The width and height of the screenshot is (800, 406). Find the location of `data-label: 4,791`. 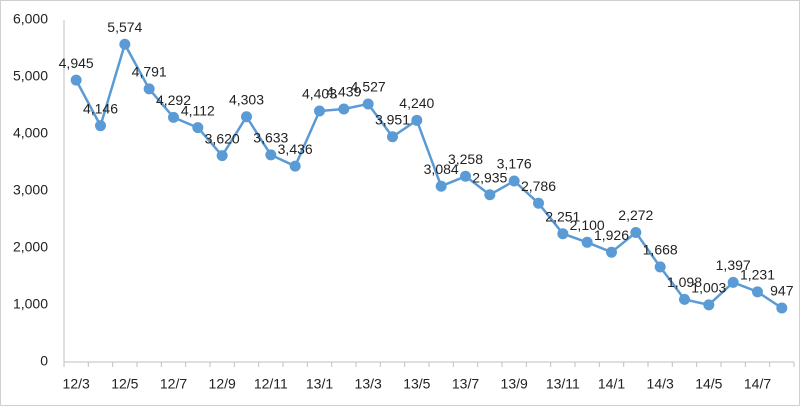

data-label: 4,791 is located at coordinates (149, 72).